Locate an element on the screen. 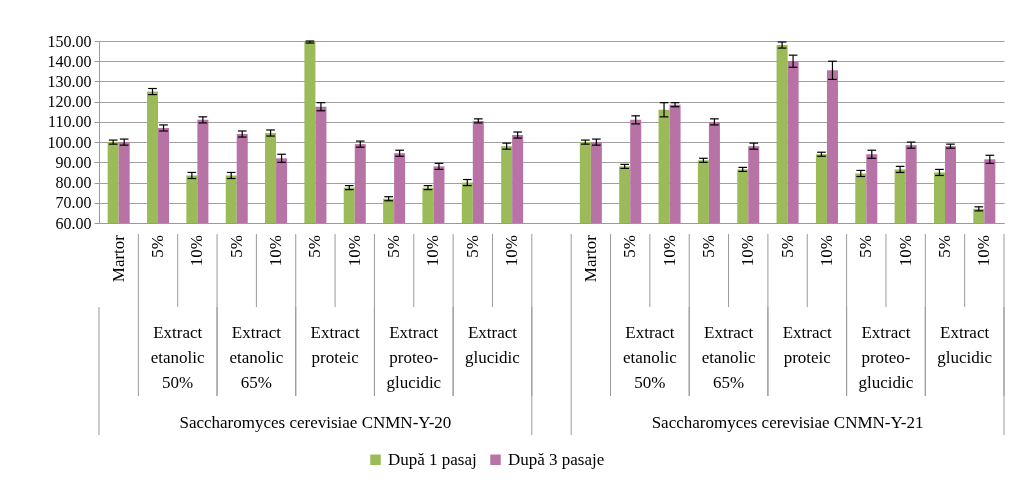 The width and height of the screenshot is (1022, 486). legend-label: După 1 pasaj is located at coordinates (432, 459).